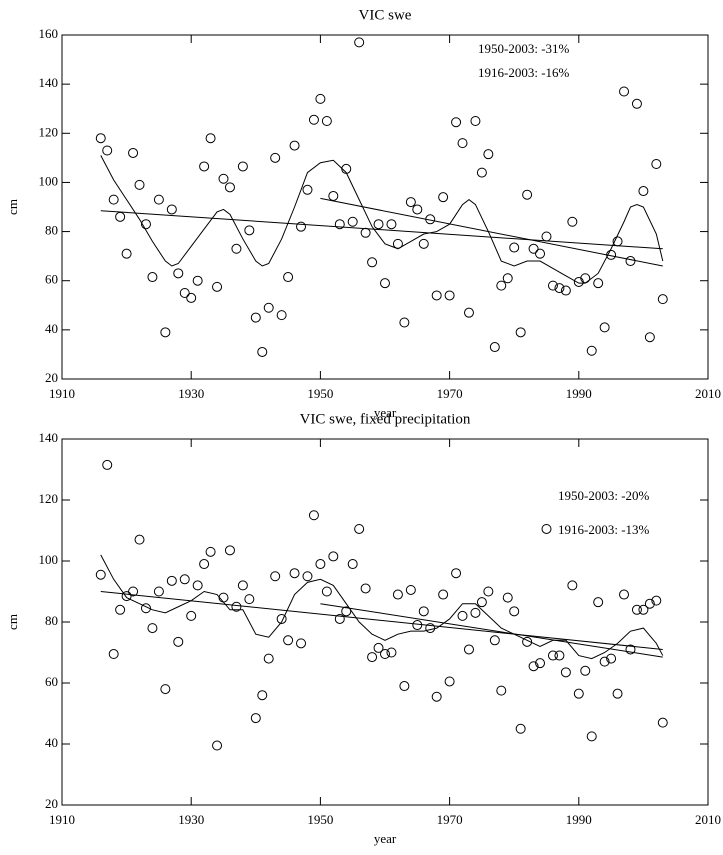  Describe the element at coordinates (579, 393) in the screenshot. I see `x-tick-label: 1990` at that location.